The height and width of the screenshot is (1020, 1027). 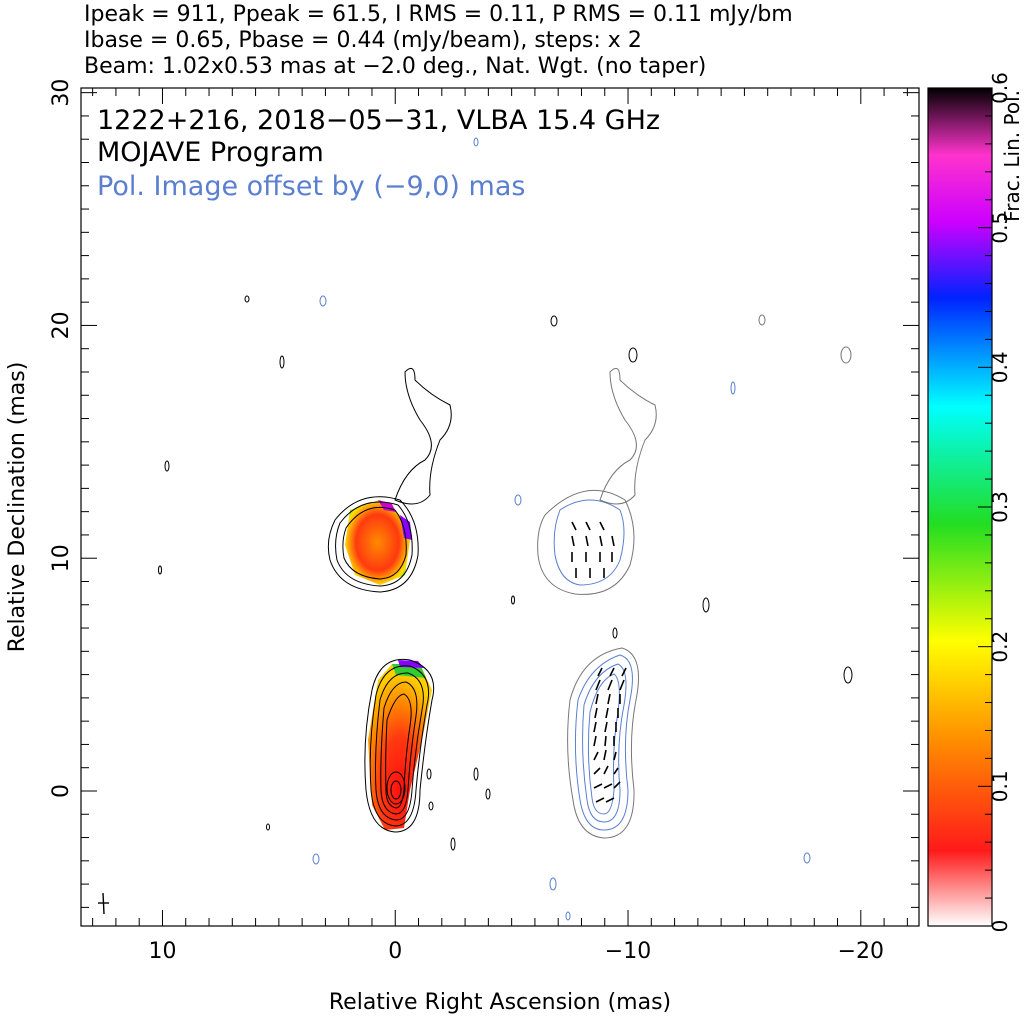 What do you see at coordinates (378, 120) in the screenshot?
I see `plot-title-line-1: 1222+216, 2018−05−31, VLBA 15.4 GHz` at bounding box center [378, 120].